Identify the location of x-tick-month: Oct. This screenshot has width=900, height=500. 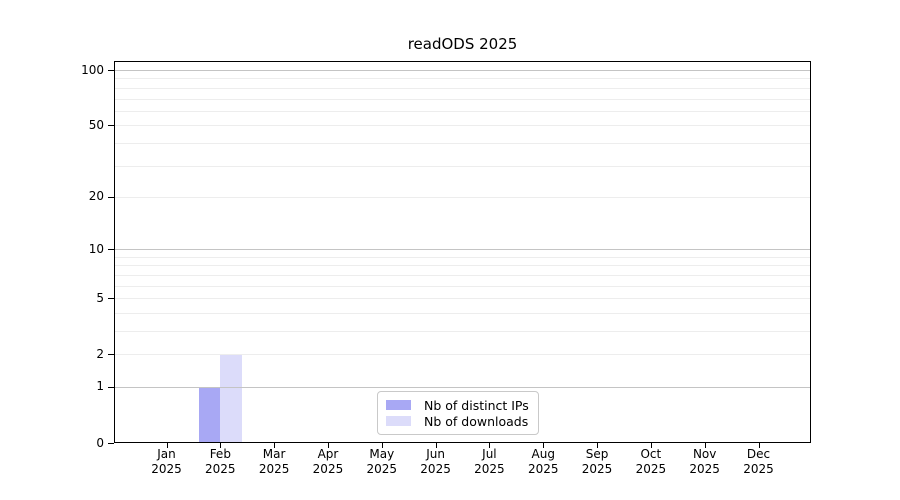
(651, 454).